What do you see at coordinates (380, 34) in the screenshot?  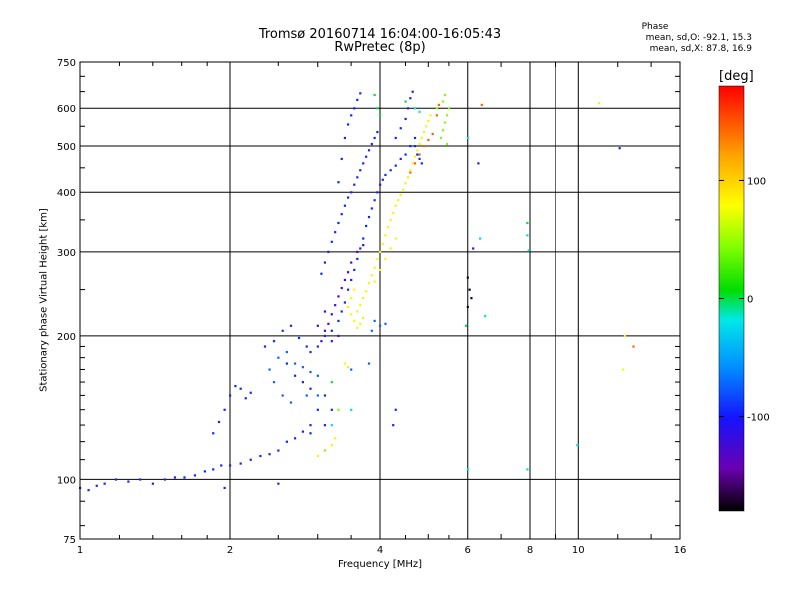 I see `chart-title: Tromsø 20160714 16:04:00-16:05:43` at bounding box center [380, 34].